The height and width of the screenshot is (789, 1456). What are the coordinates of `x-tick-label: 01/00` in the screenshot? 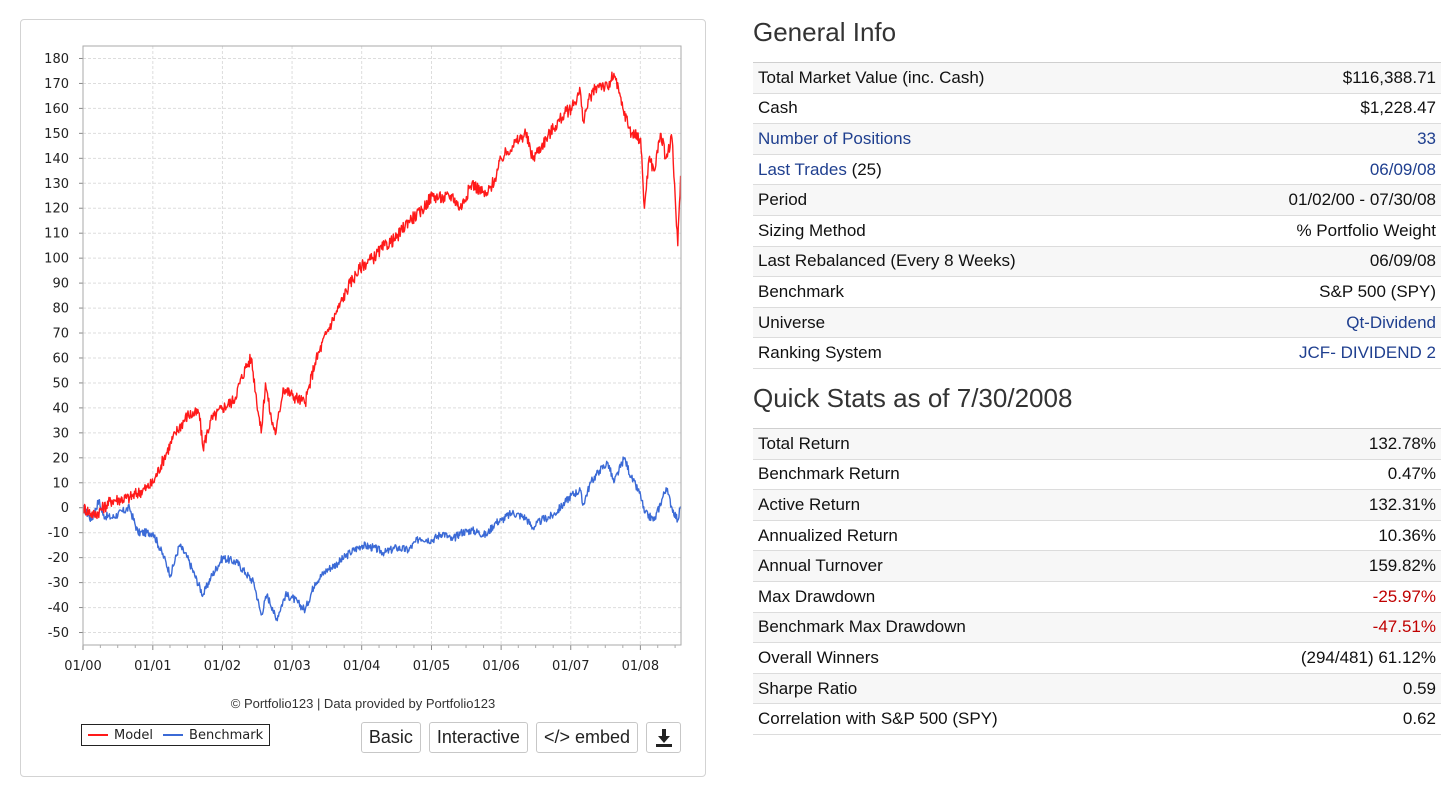 It's located at (82, 666).